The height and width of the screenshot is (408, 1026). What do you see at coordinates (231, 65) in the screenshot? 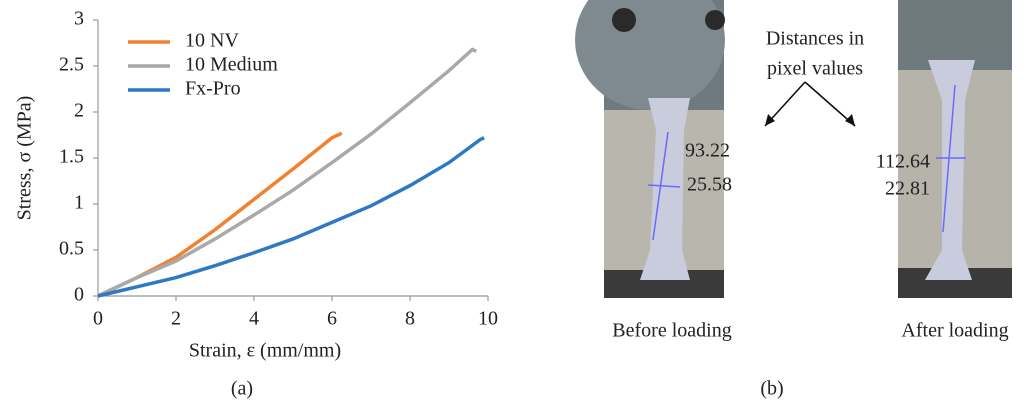
I see `legend-label: 10 Medium` at bounding box center [231, 65].